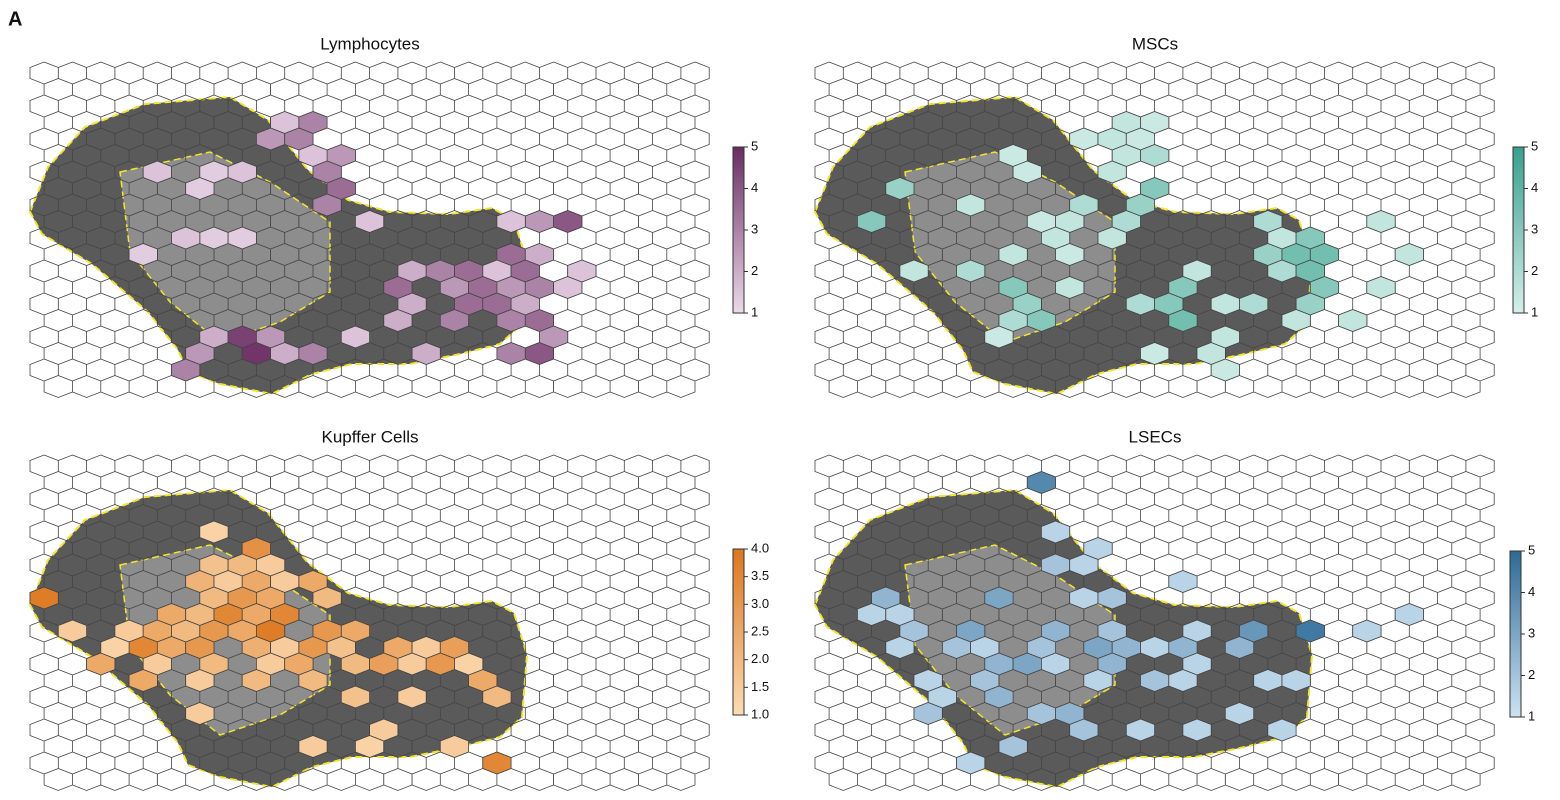 This screenshot has width=1560, height=800. I want to click on colorbar-tick-label: 3.5, so click(760, 575).